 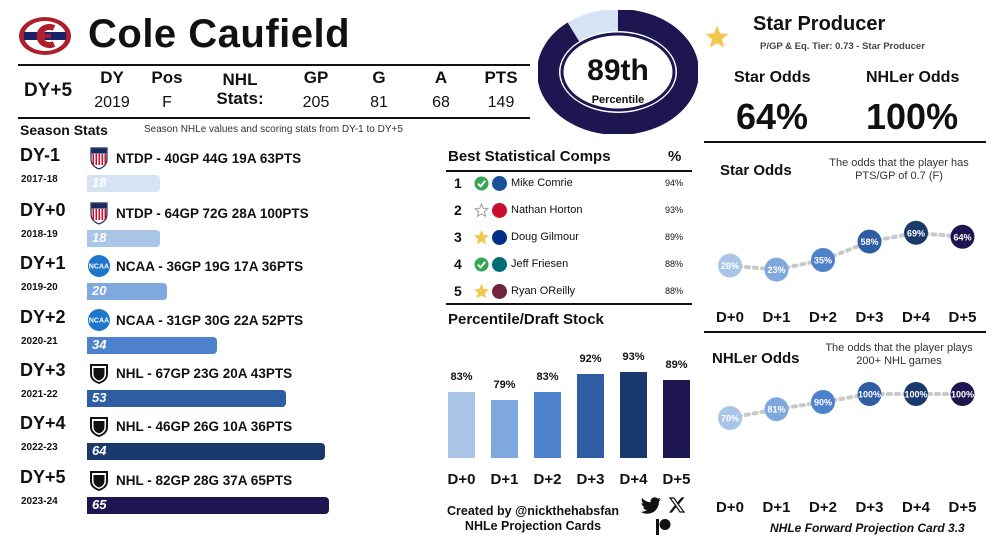 I want to click on comp-name: Mike Comrie, so click(x=542, y=183).